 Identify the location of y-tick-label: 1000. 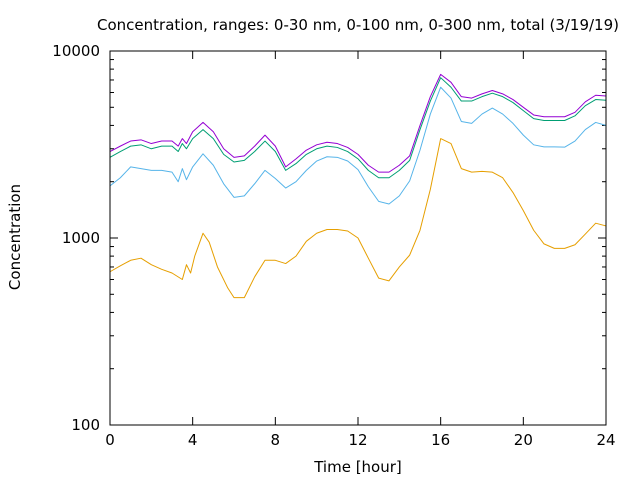
(81, 238).